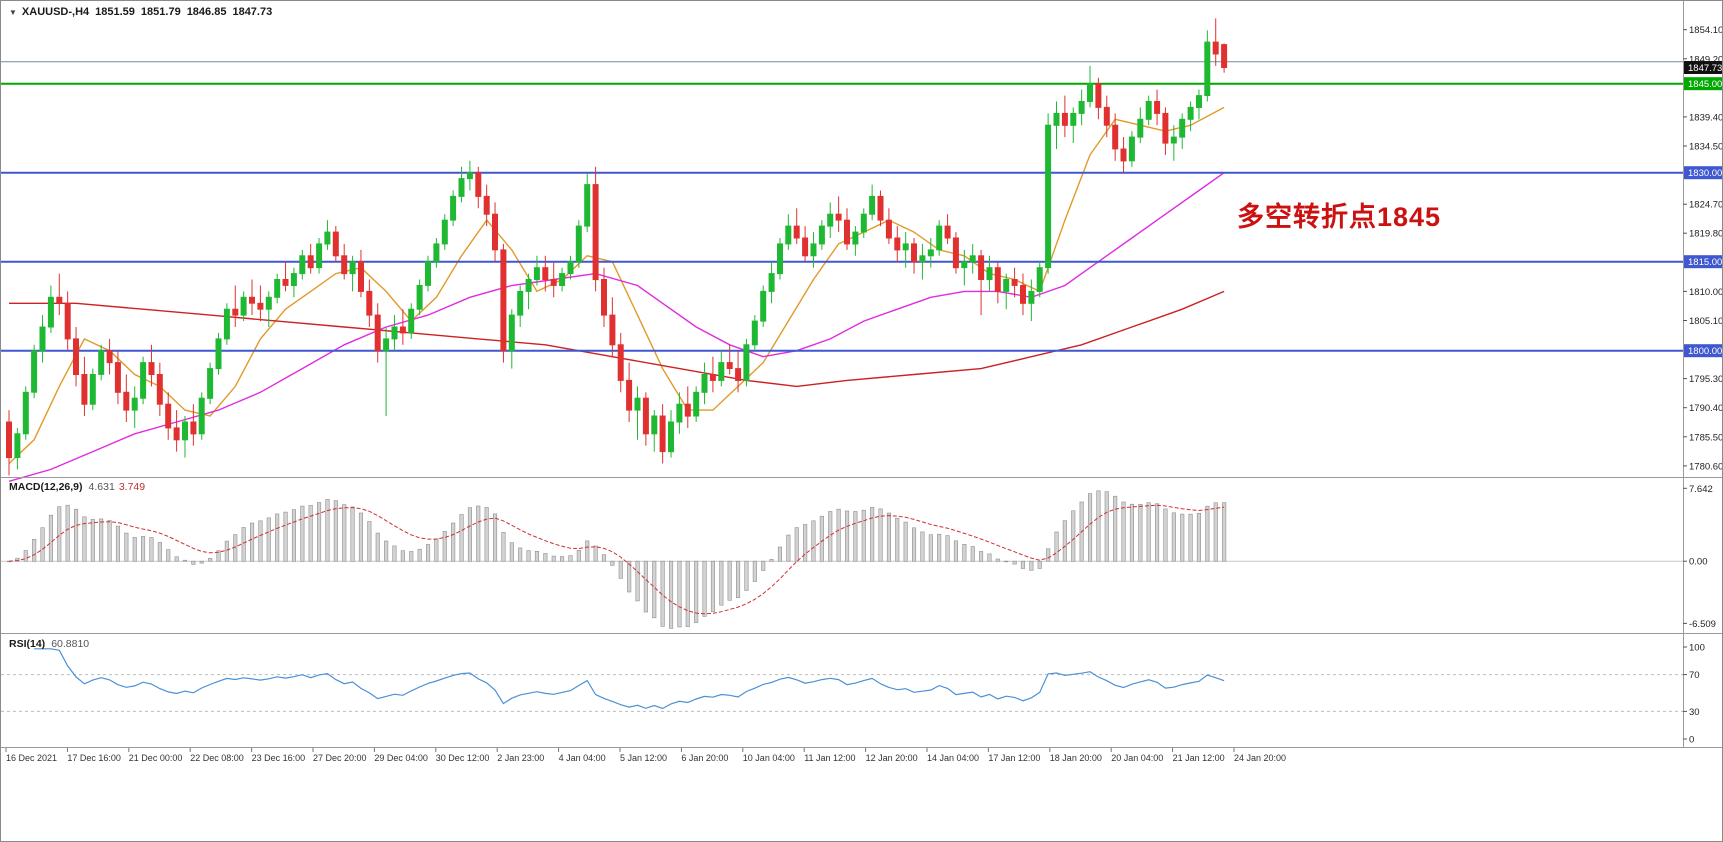 This screenshot has width=1723, height=842. Describe the element at coordinates (892, 758) in the screenshot. I see `svg-text: 12 Jan 20:00` at that location.